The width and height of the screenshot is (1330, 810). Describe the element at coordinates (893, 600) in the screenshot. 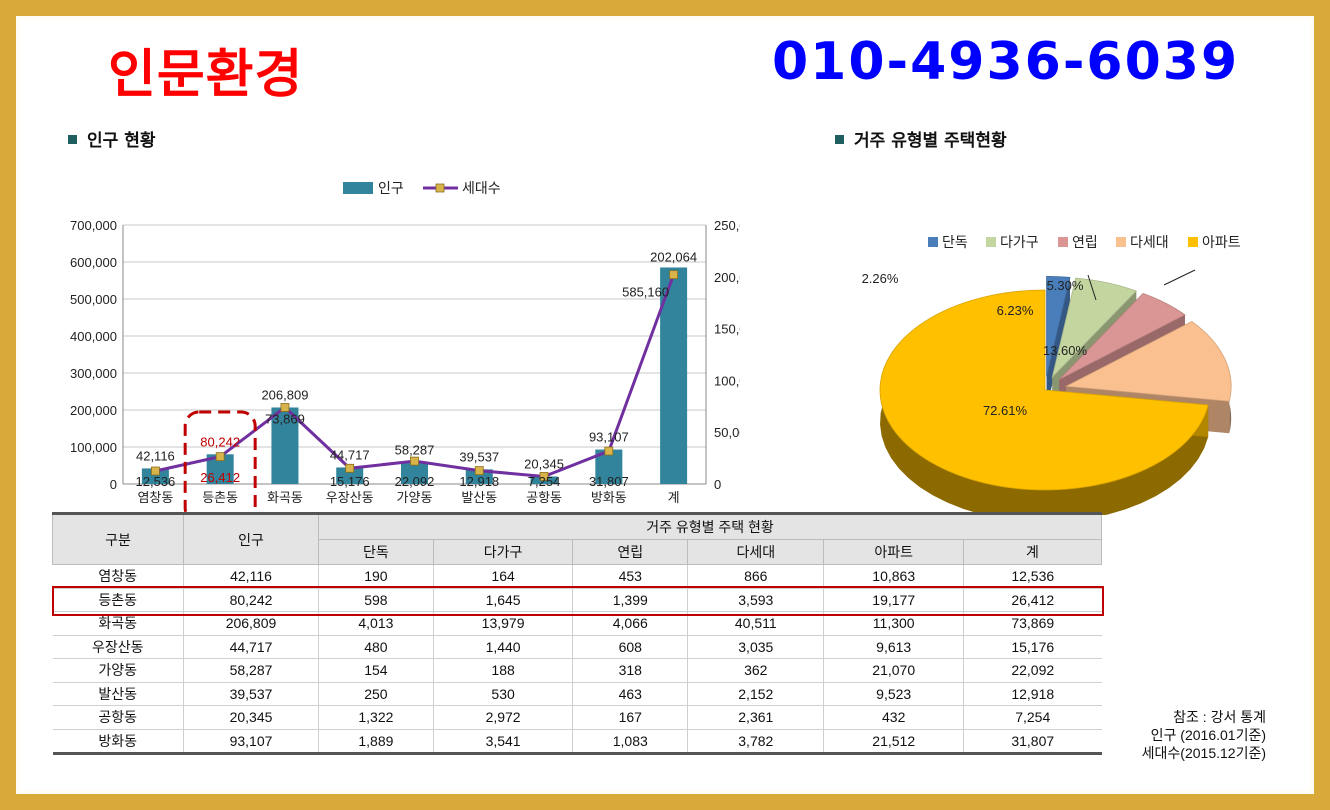

I see `table-cell: 19,177` at that location.